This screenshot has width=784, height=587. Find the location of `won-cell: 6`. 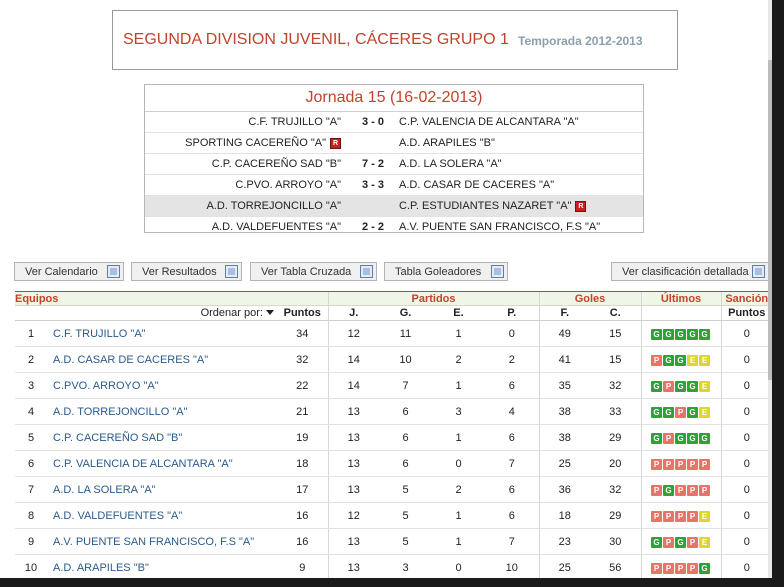

won-cell: 6 is located at coordinates (405, 437).